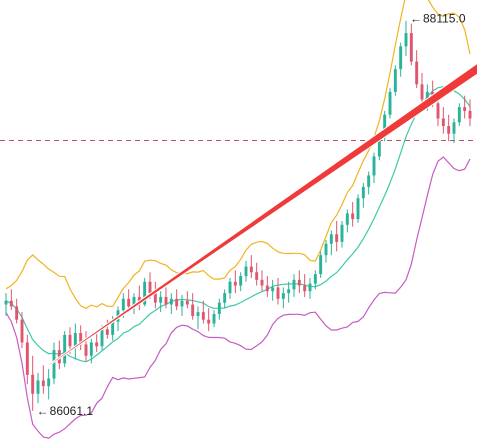 This screenshot has width=477, height=442. I want to click on high-price-annotation: ← 88115.0, so click(438, 19).